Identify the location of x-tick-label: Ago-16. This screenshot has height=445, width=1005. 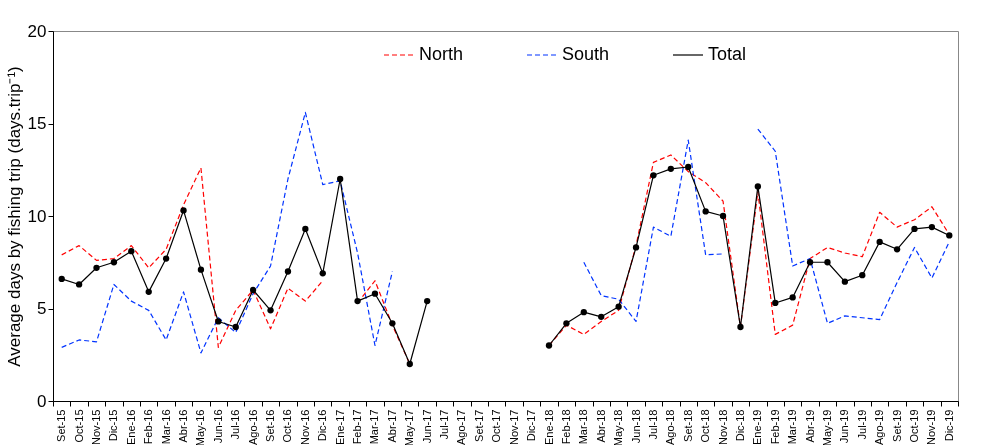
(252, 427).